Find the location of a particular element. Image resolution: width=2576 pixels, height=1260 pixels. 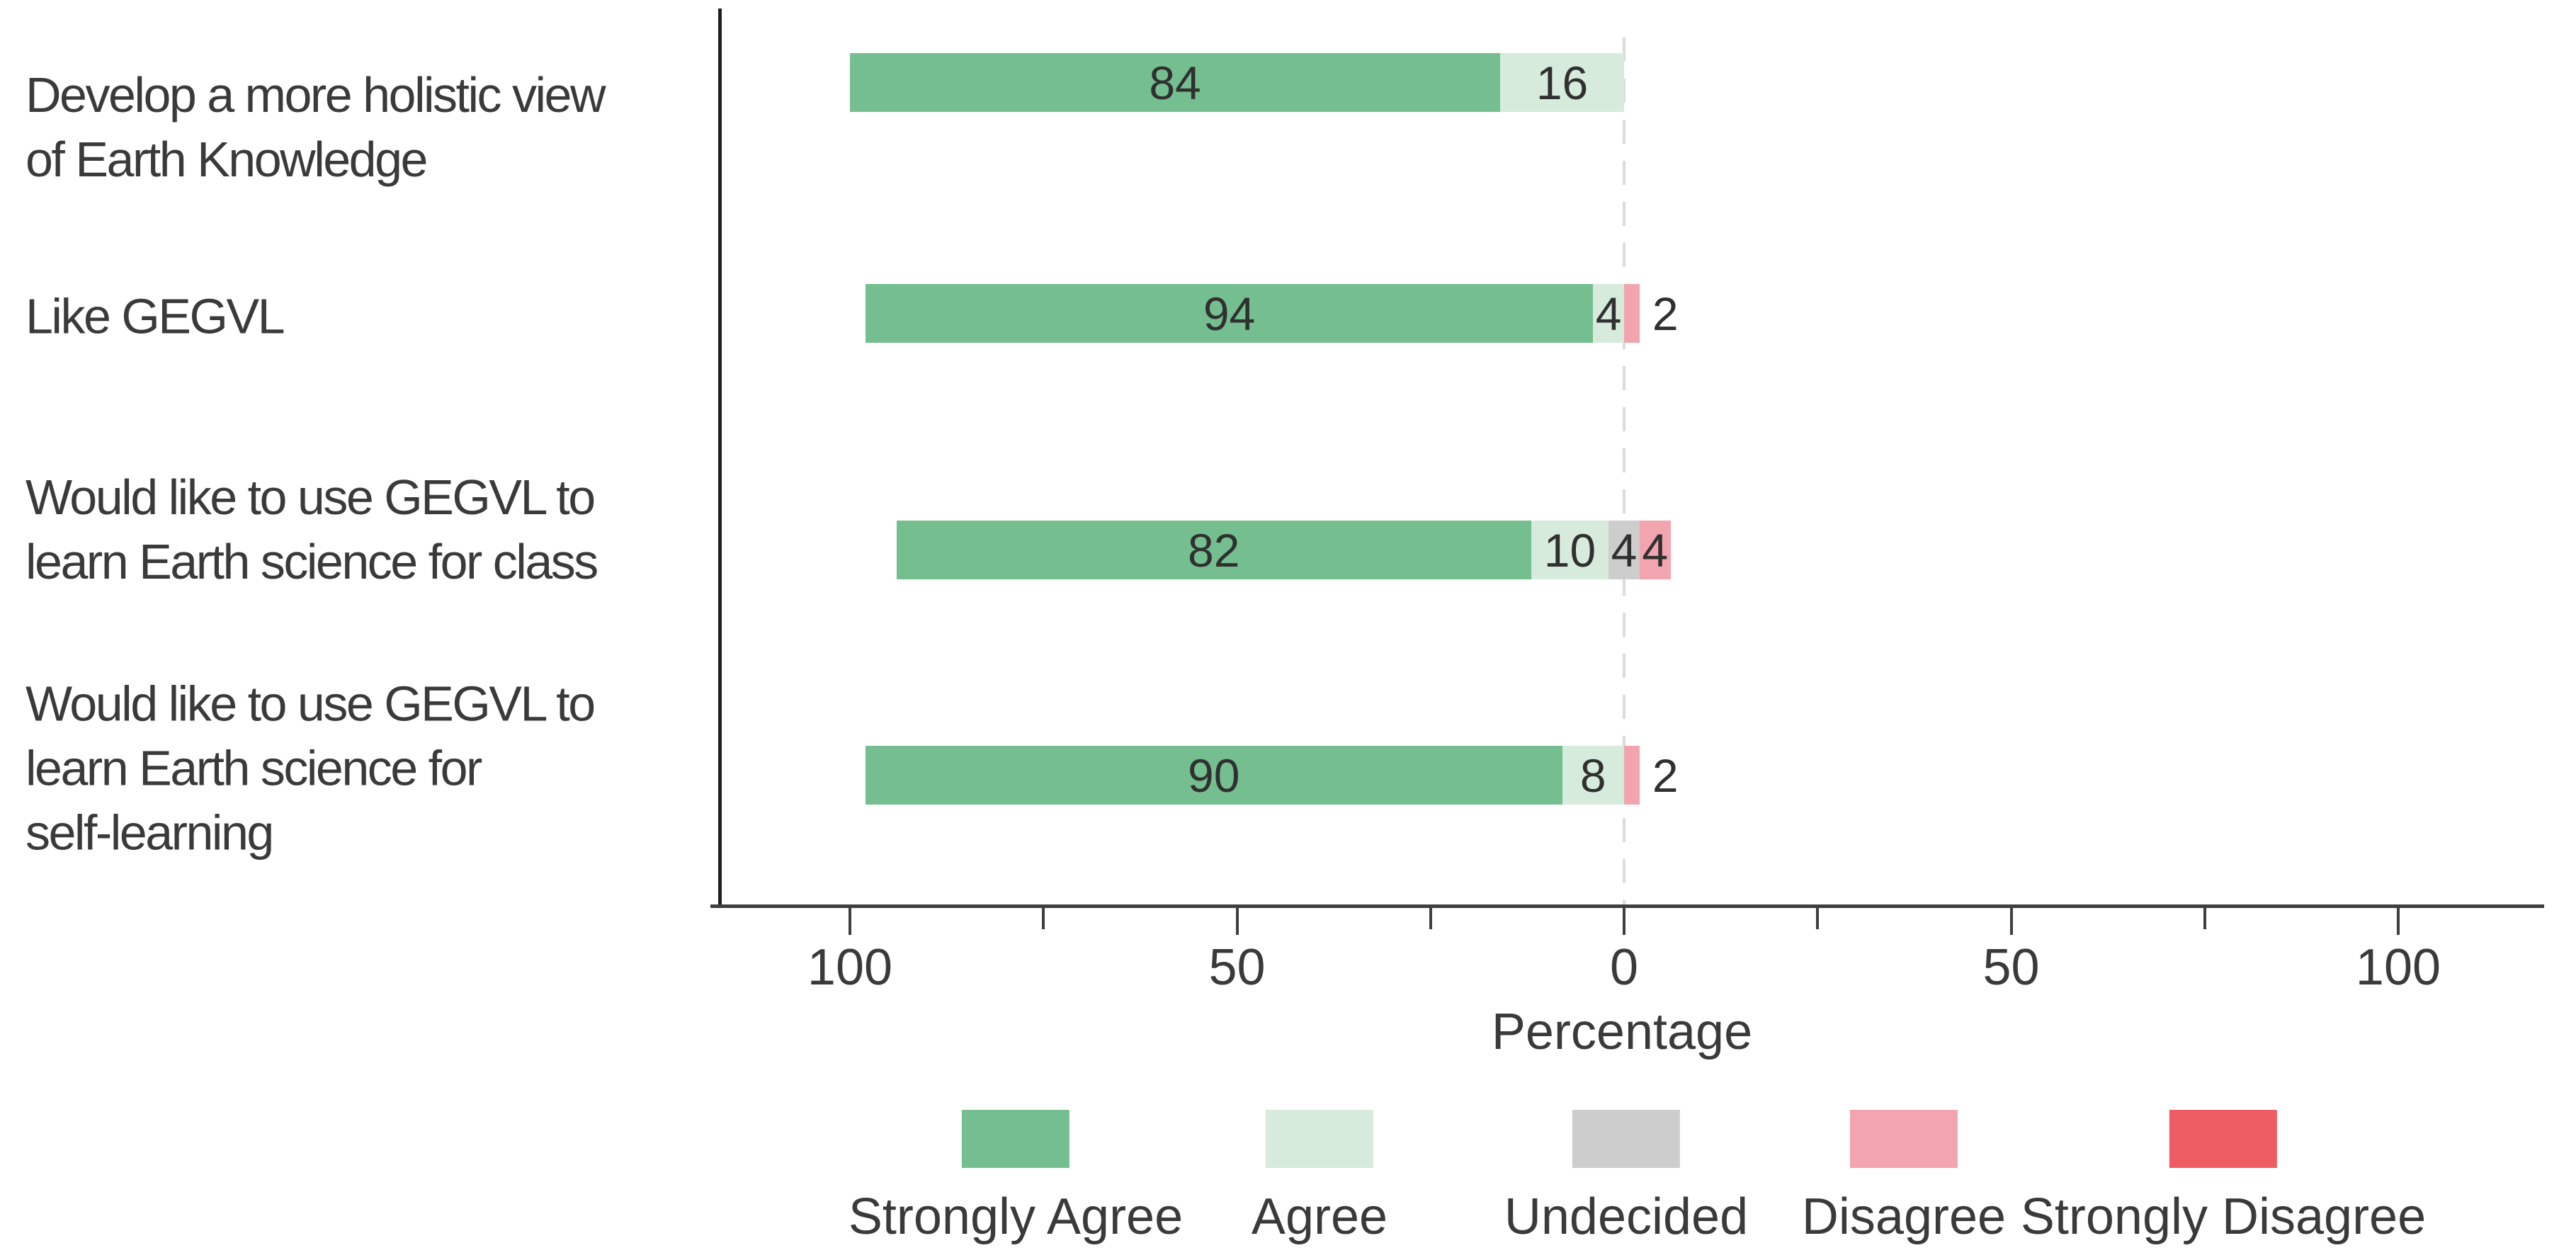

bar-value-label: 16 is located at coordinates (1562, 82).